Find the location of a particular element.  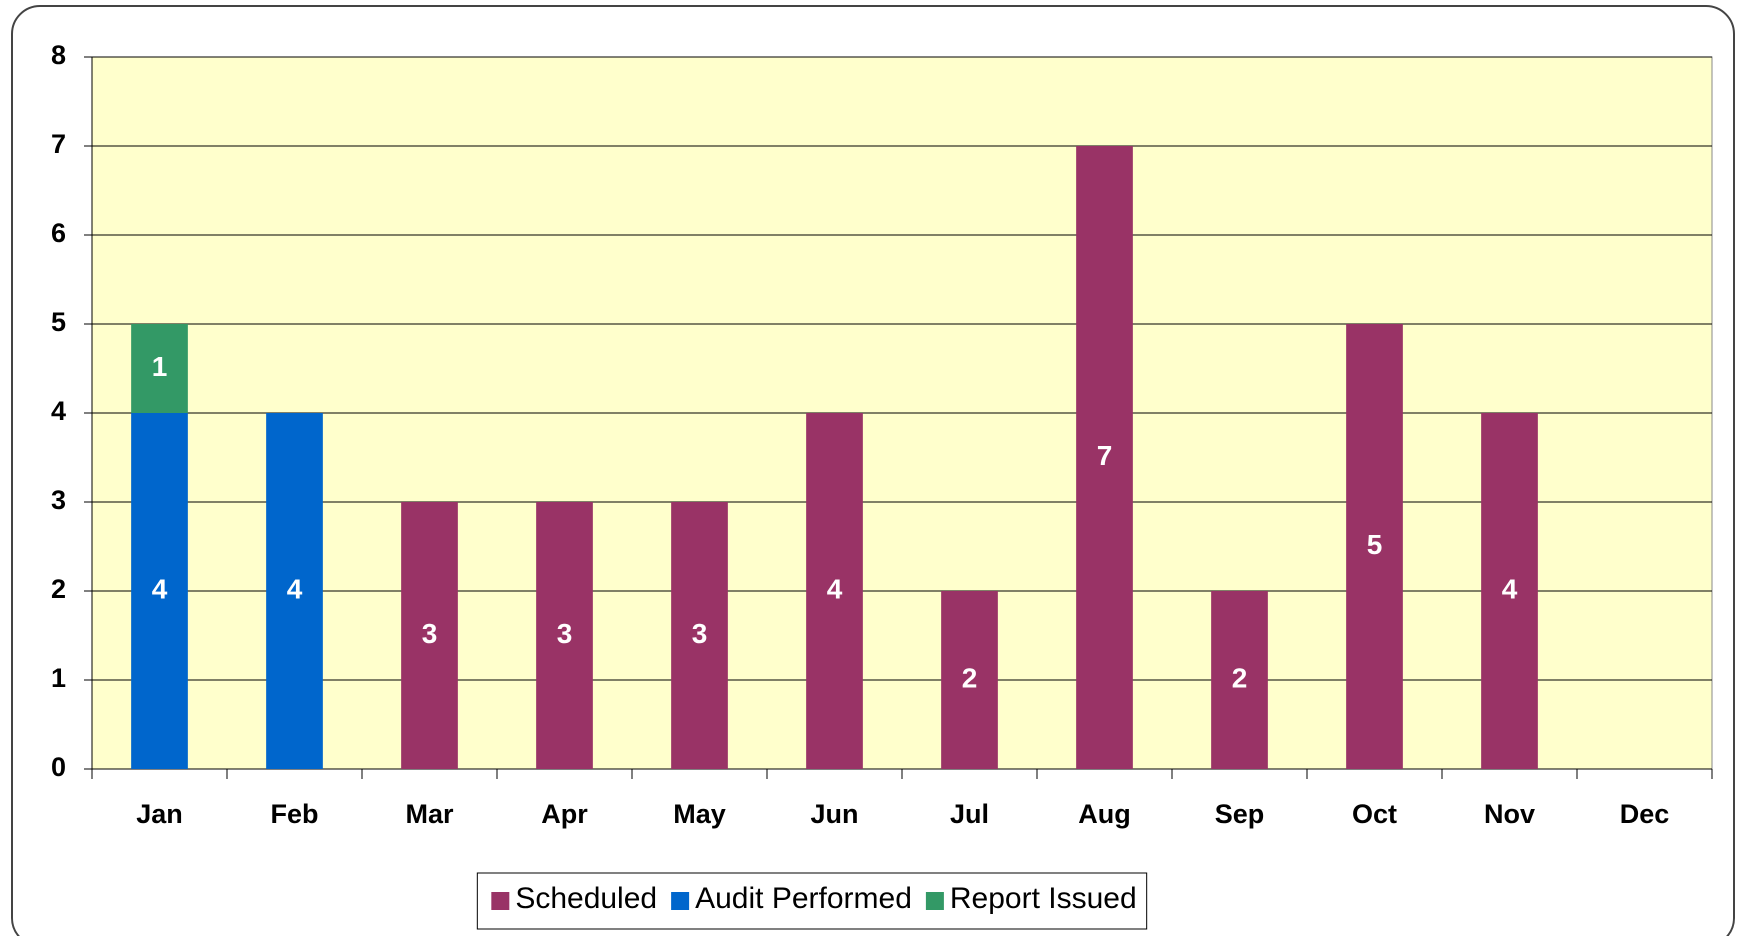

x-tick-label: Mar is located at coordinates (429, 814).